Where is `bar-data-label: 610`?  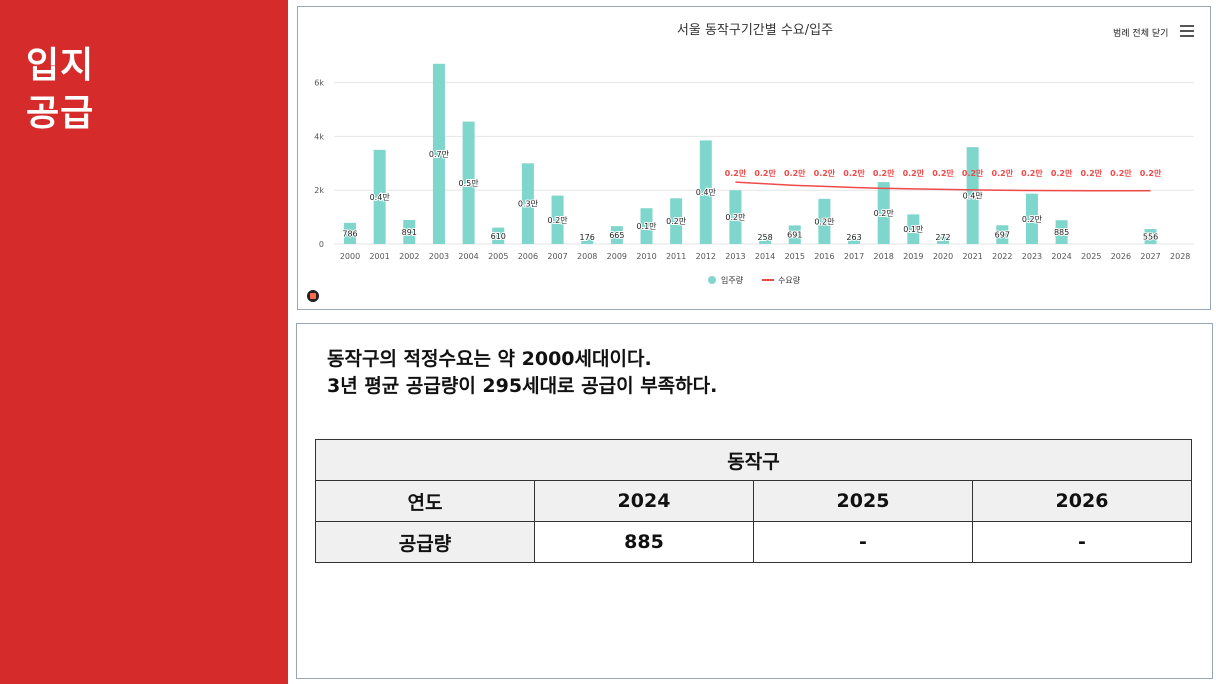 bar-data-label: 610 is located at coordinates (498, 236).